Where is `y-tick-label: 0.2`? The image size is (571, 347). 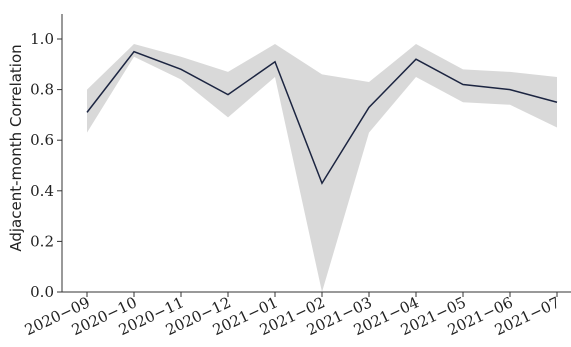
y-tick-label: 0.2 is located at coordinates (42, 241).